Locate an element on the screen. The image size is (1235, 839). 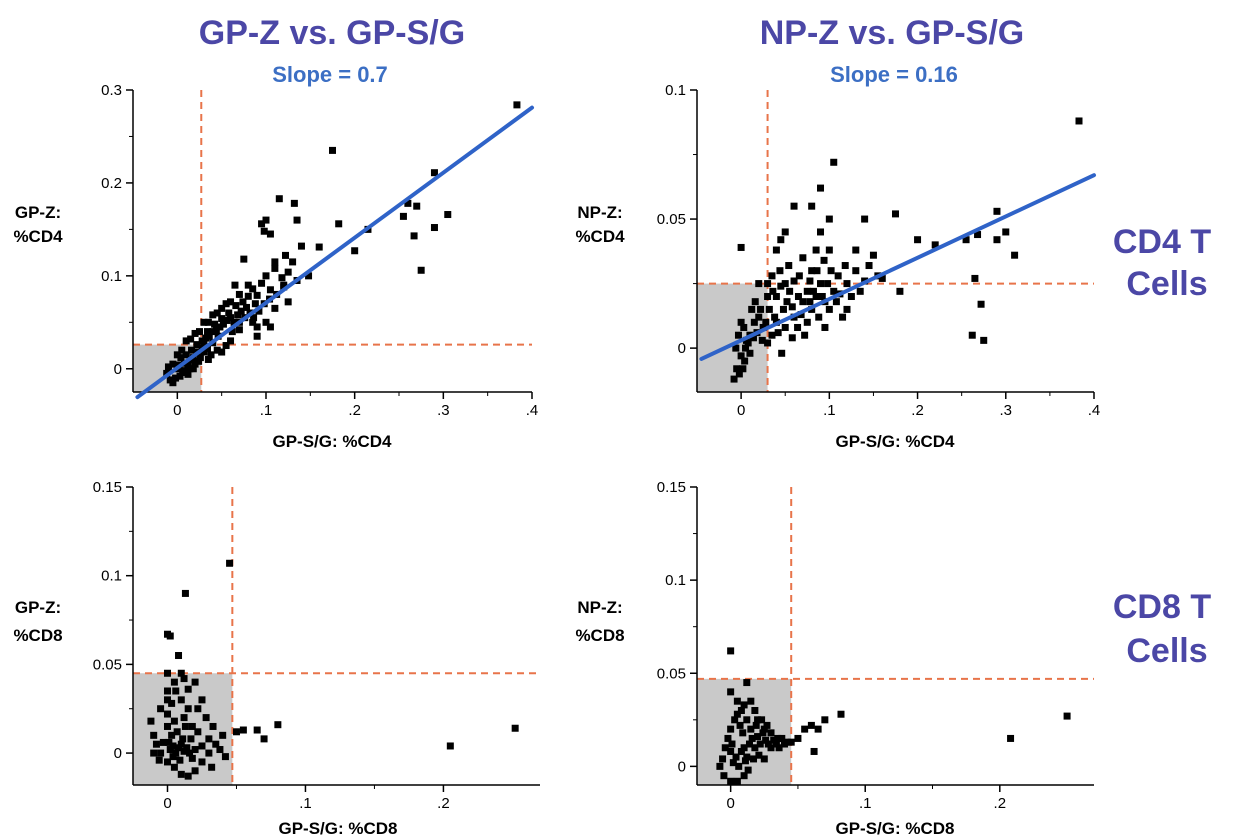
x-tick-label: 0 is located at coordinates (730, 803).